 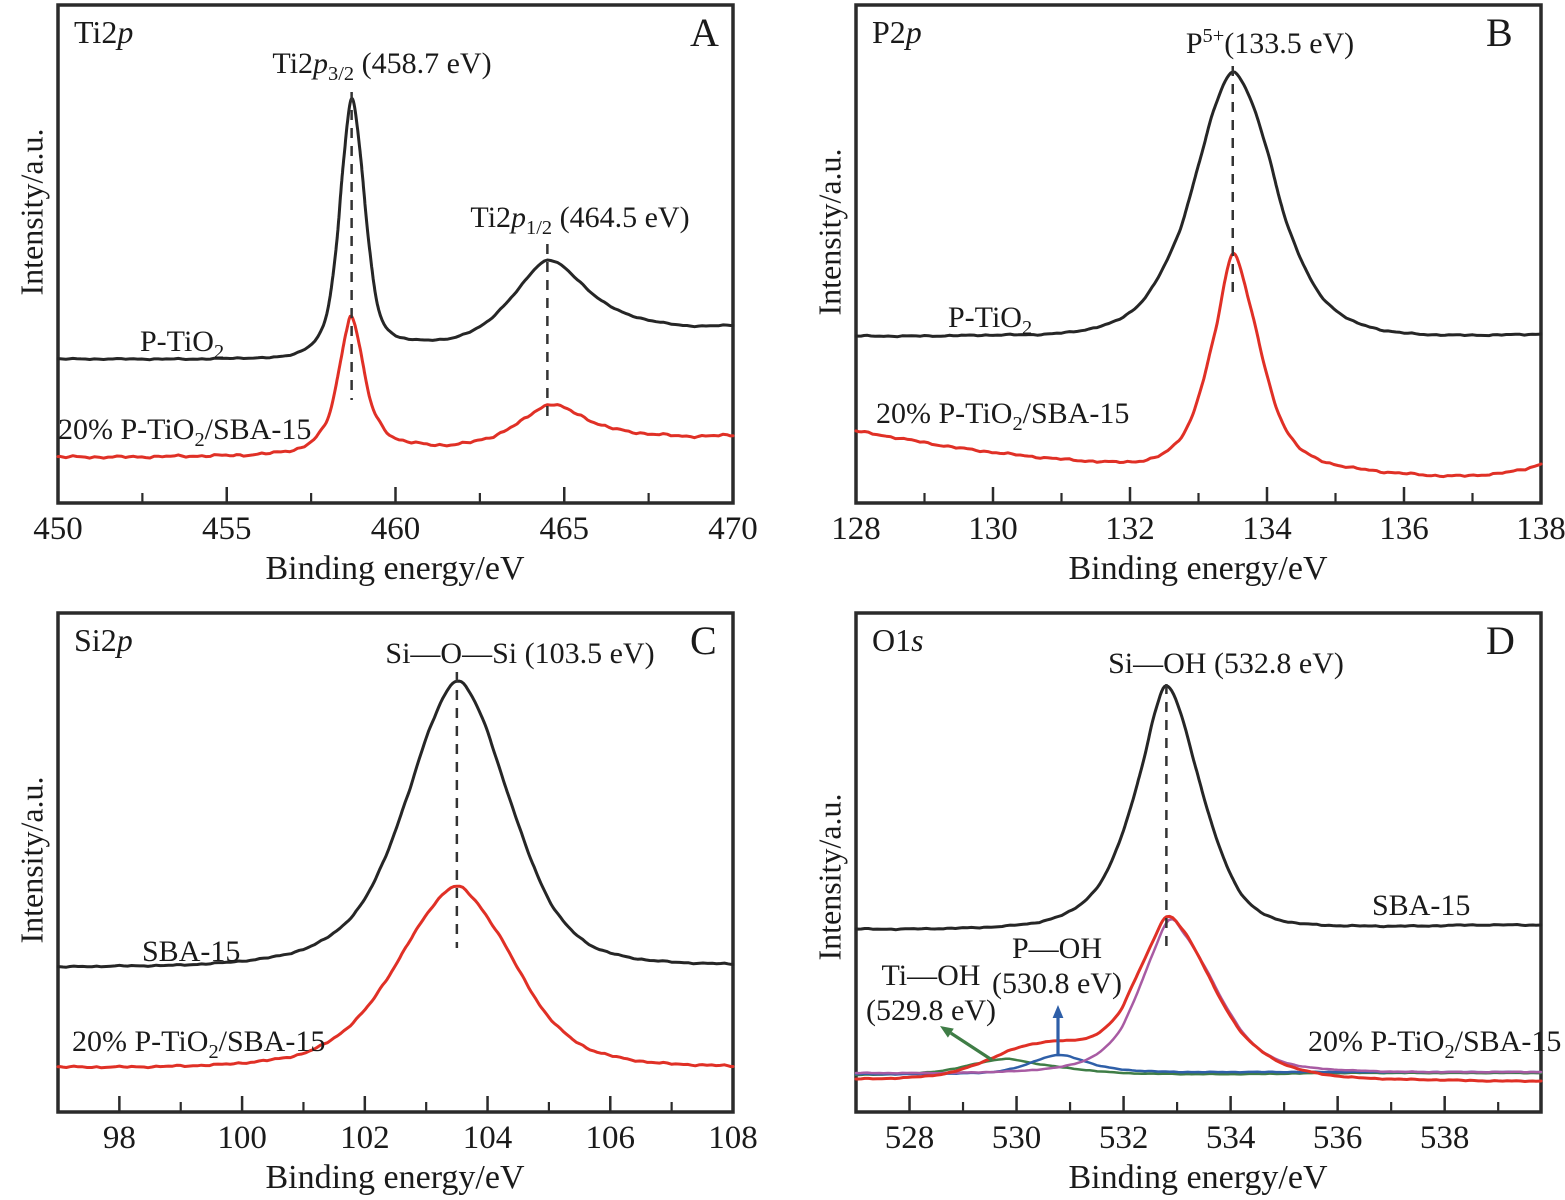 I want to click on p-oh-arrow-head, so click(x=1058, y=1011).